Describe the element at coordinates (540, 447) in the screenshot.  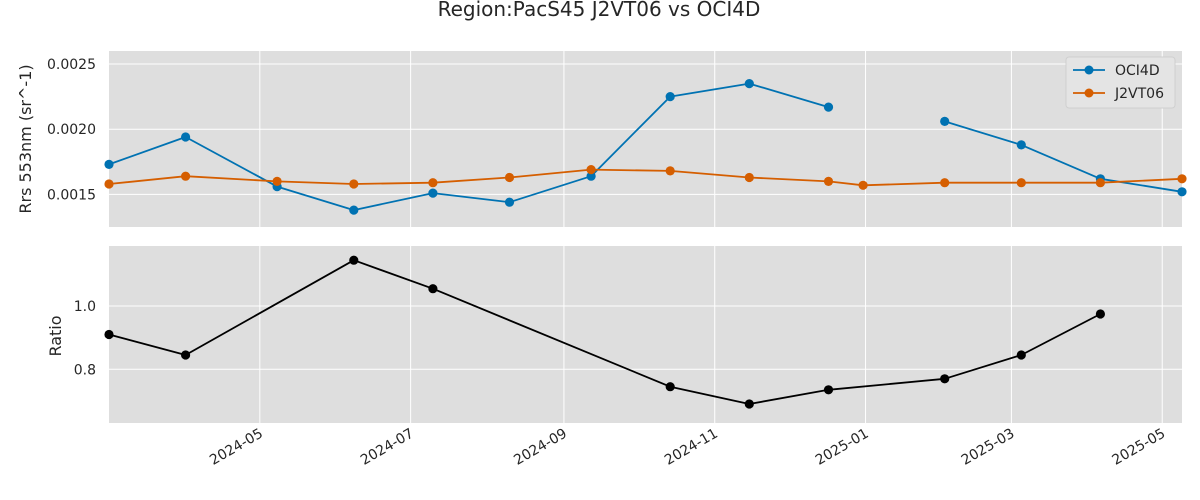
I see `x-tick-label: 2024-09` at that location.